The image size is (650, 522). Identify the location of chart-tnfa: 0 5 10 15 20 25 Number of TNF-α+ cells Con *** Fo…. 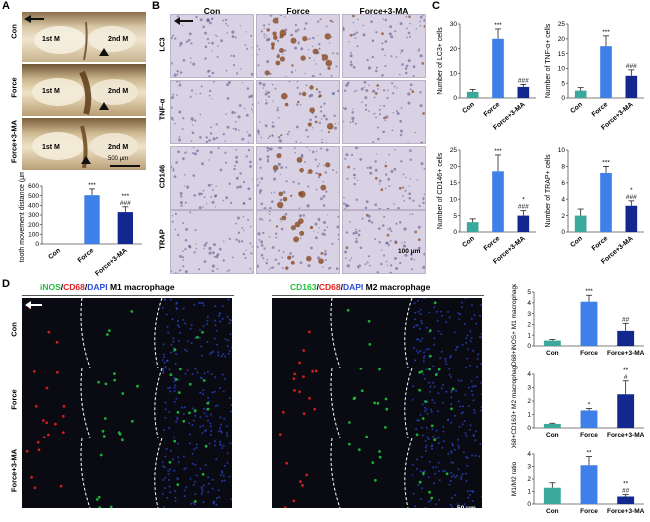
(594, 76).